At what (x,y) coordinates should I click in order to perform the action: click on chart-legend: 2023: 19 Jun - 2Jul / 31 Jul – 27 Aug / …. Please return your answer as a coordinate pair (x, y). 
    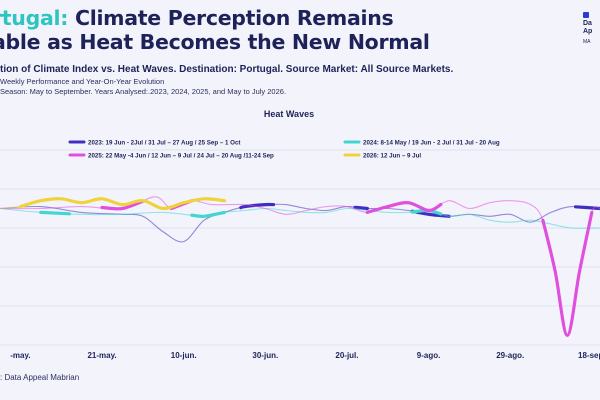
    Looking at the image, I should click on (284, 149).